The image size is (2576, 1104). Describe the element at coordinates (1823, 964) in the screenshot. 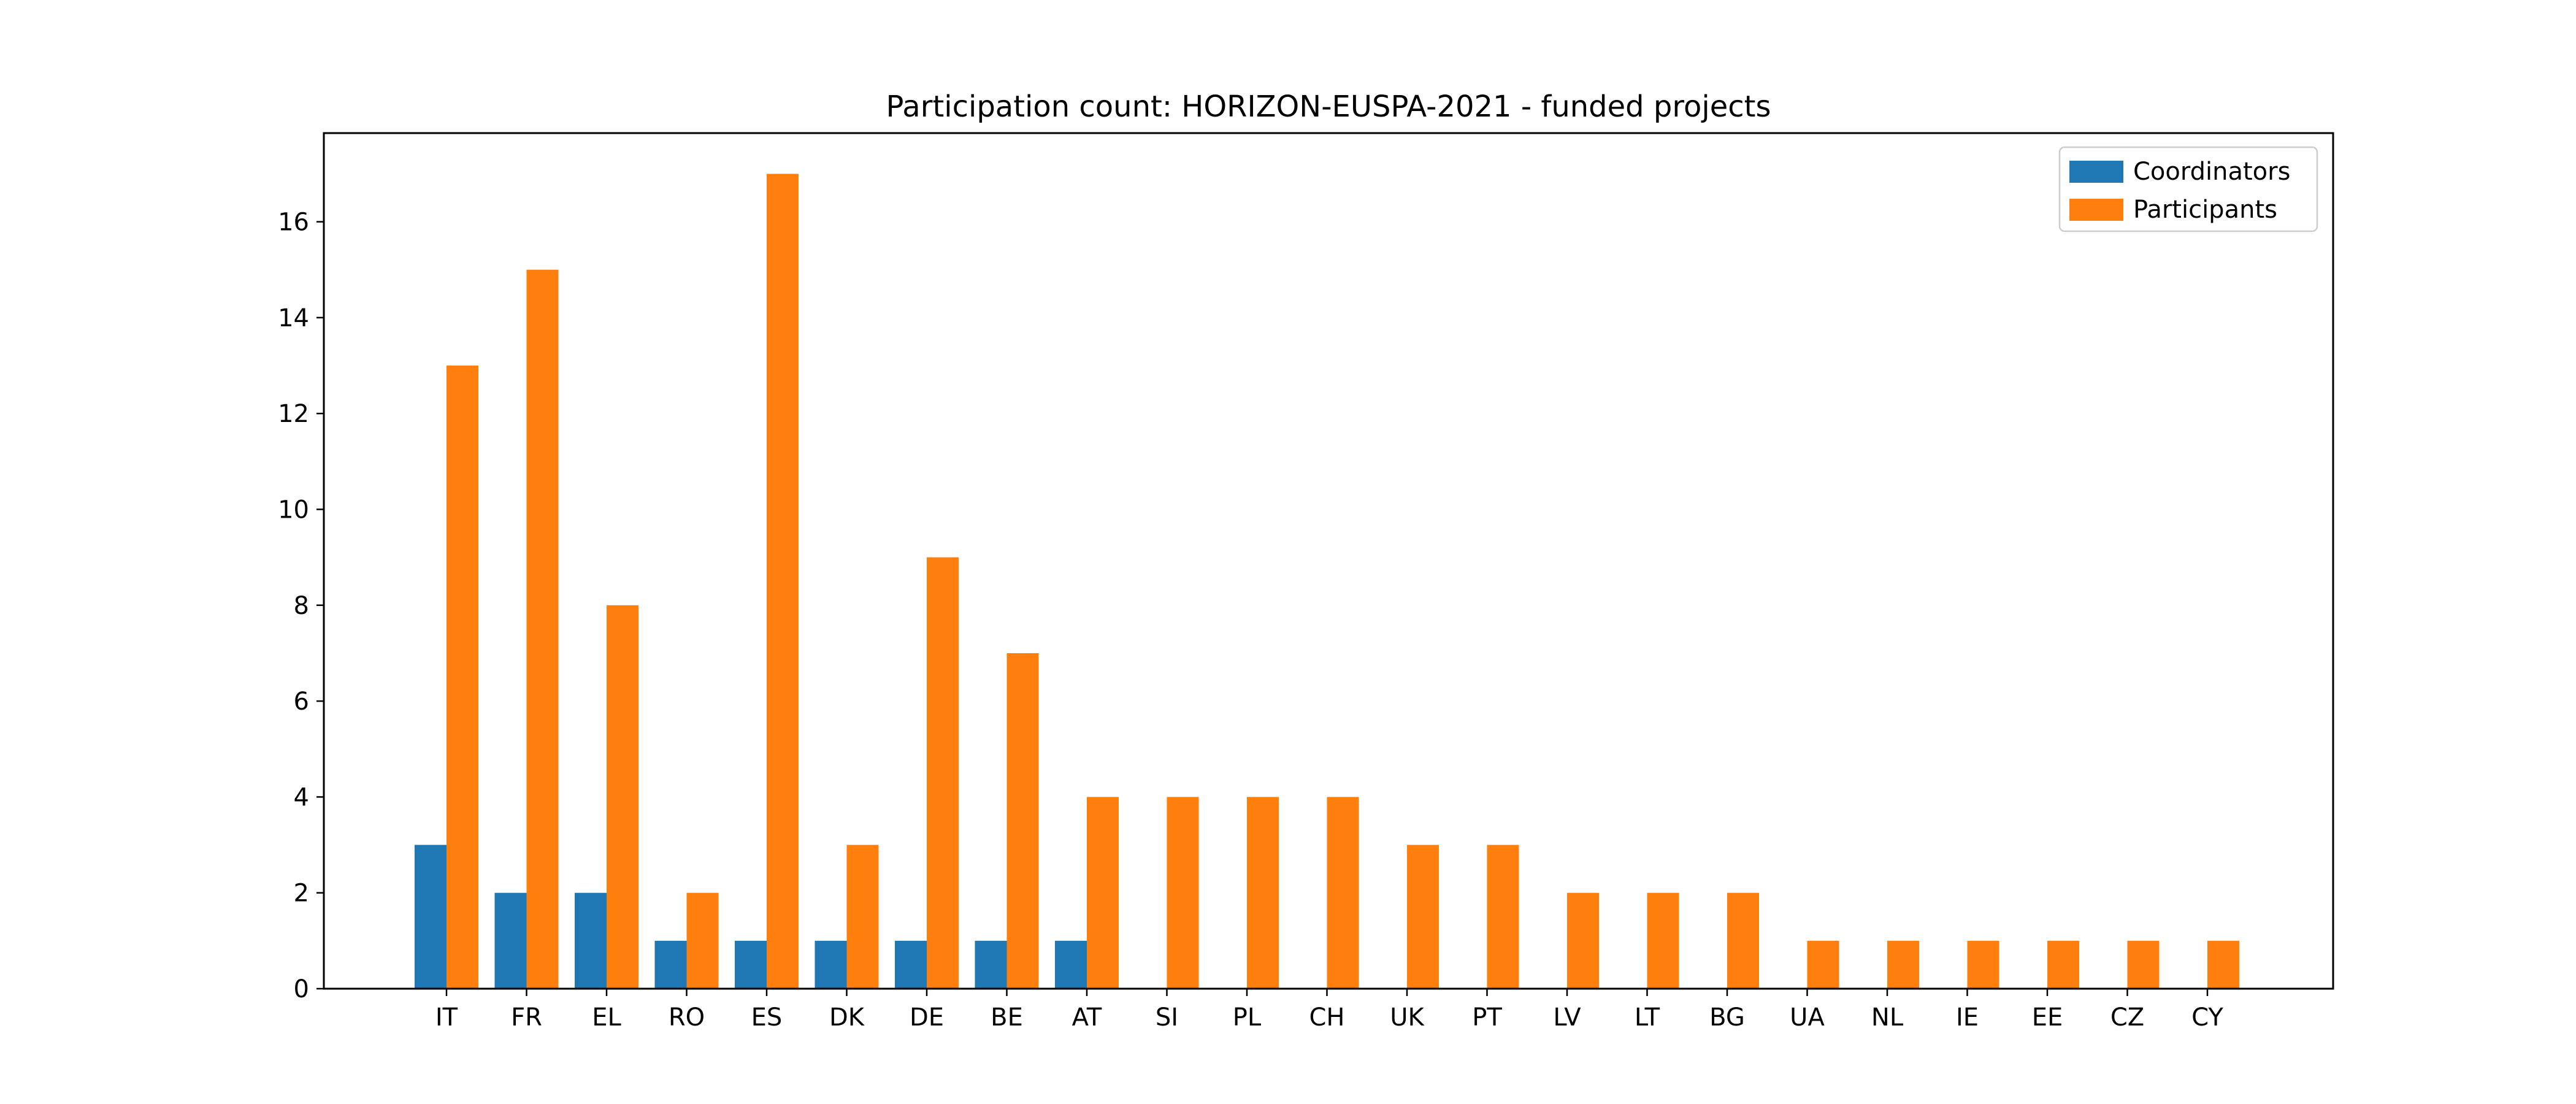

I see `bar-participants-ua` at that location.